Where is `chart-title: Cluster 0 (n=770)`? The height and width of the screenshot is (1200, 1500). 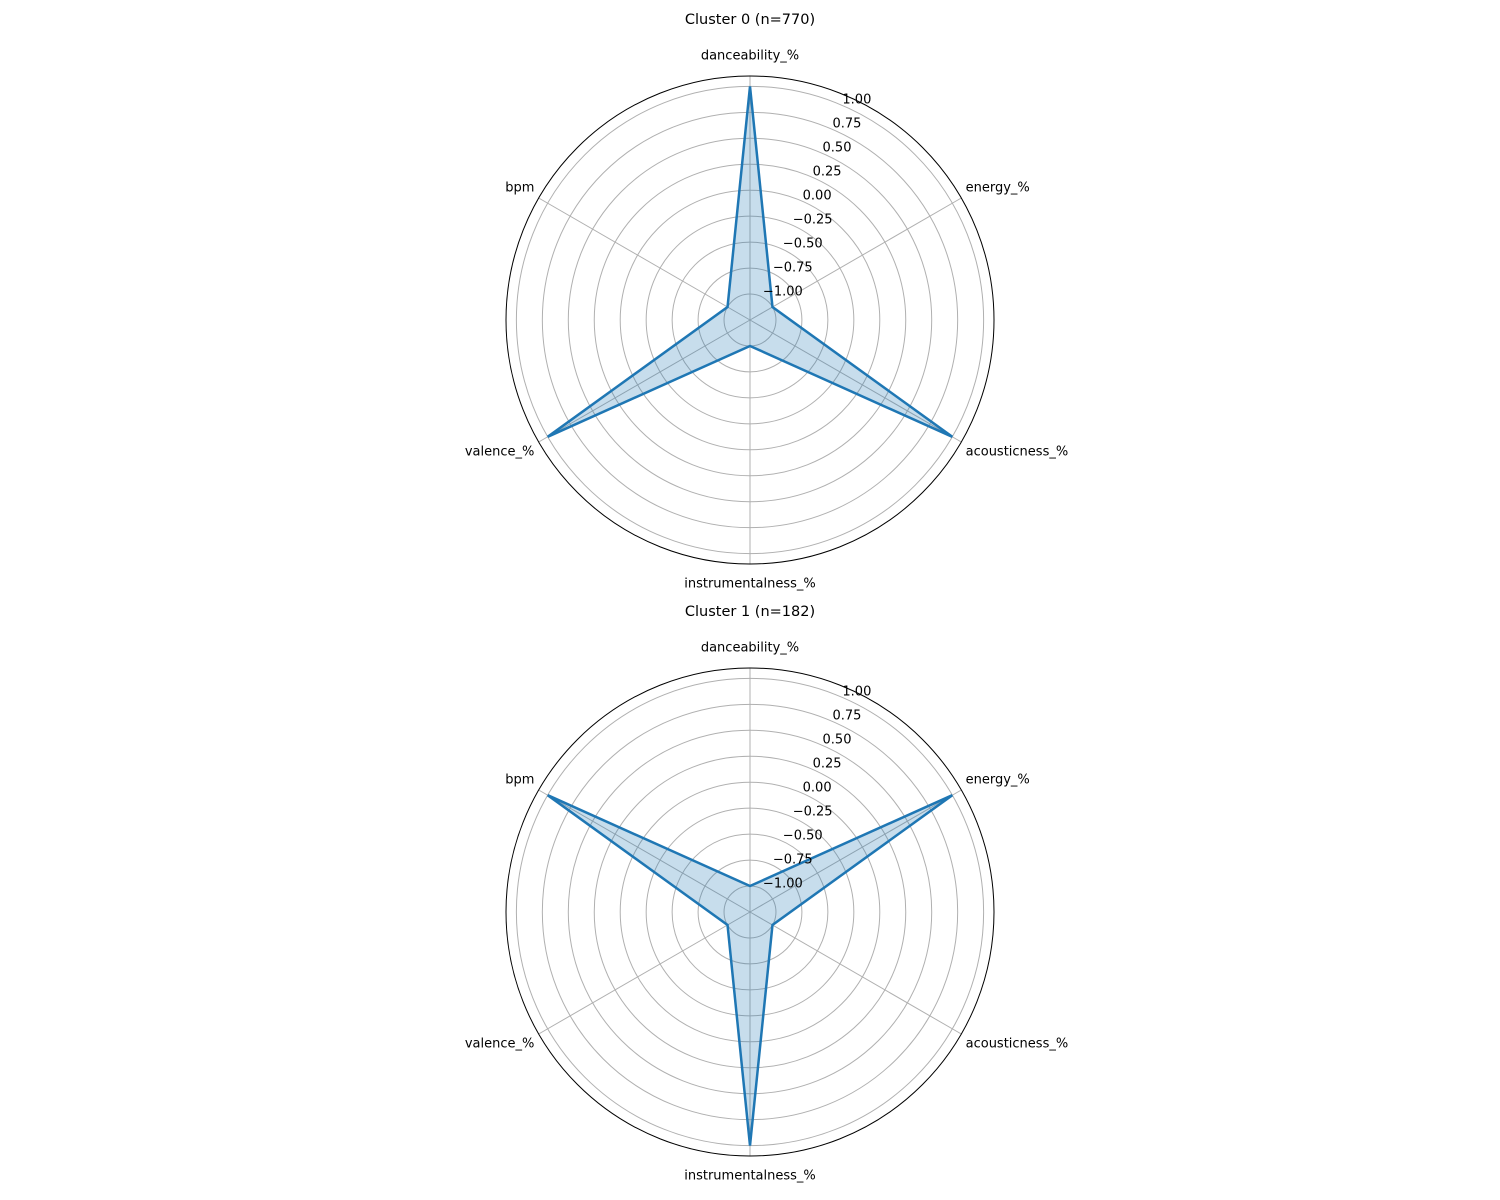 chart-title: Cluster 0 (n=770) is located at coordinates (750, 20).